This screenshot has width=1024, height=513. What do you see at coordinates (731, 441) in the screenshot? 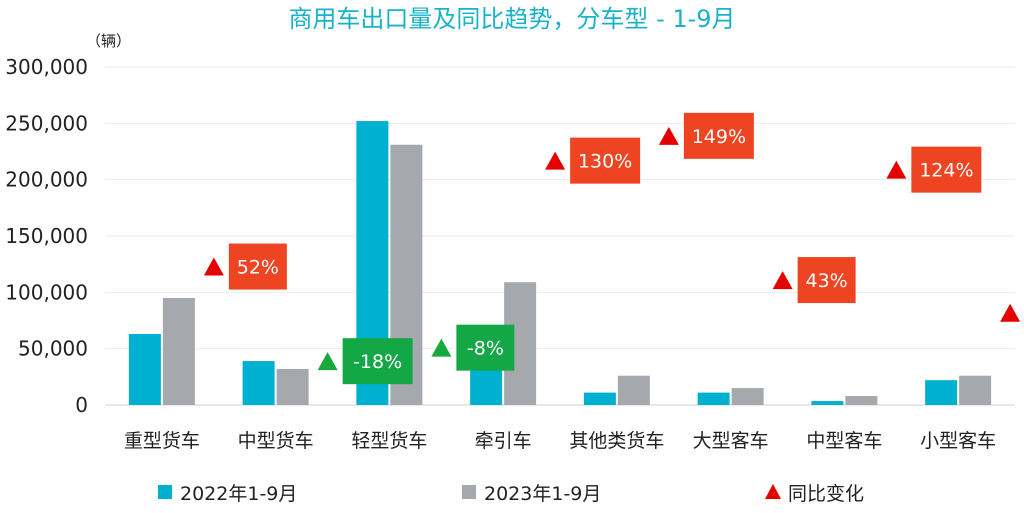
I see `x-category-label: 大型客车` at bounding box center [731, 441].